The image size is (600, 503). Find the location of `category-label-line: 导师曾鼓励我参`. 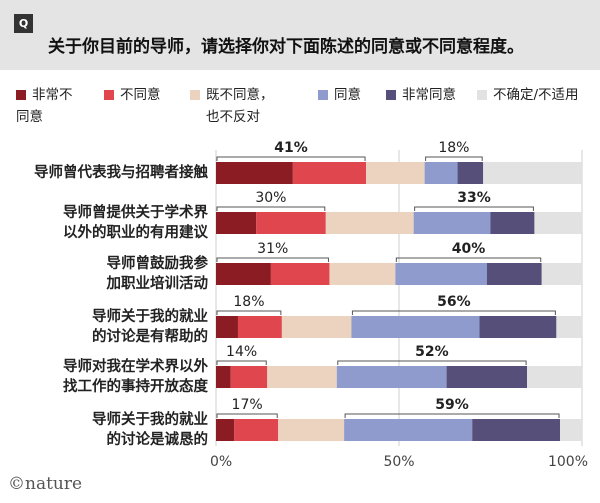

category-label-line: 导师曾鼓励我参 is located at coordinates (157, 264).